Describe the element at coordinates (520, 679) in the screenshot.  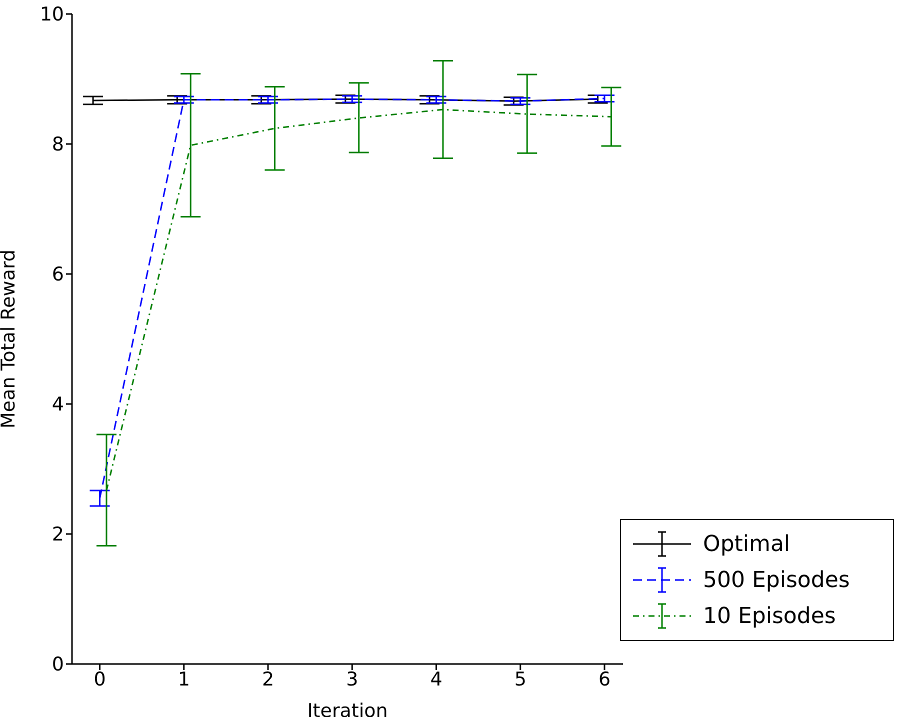
I see `x-tick-label: 5` at that location.